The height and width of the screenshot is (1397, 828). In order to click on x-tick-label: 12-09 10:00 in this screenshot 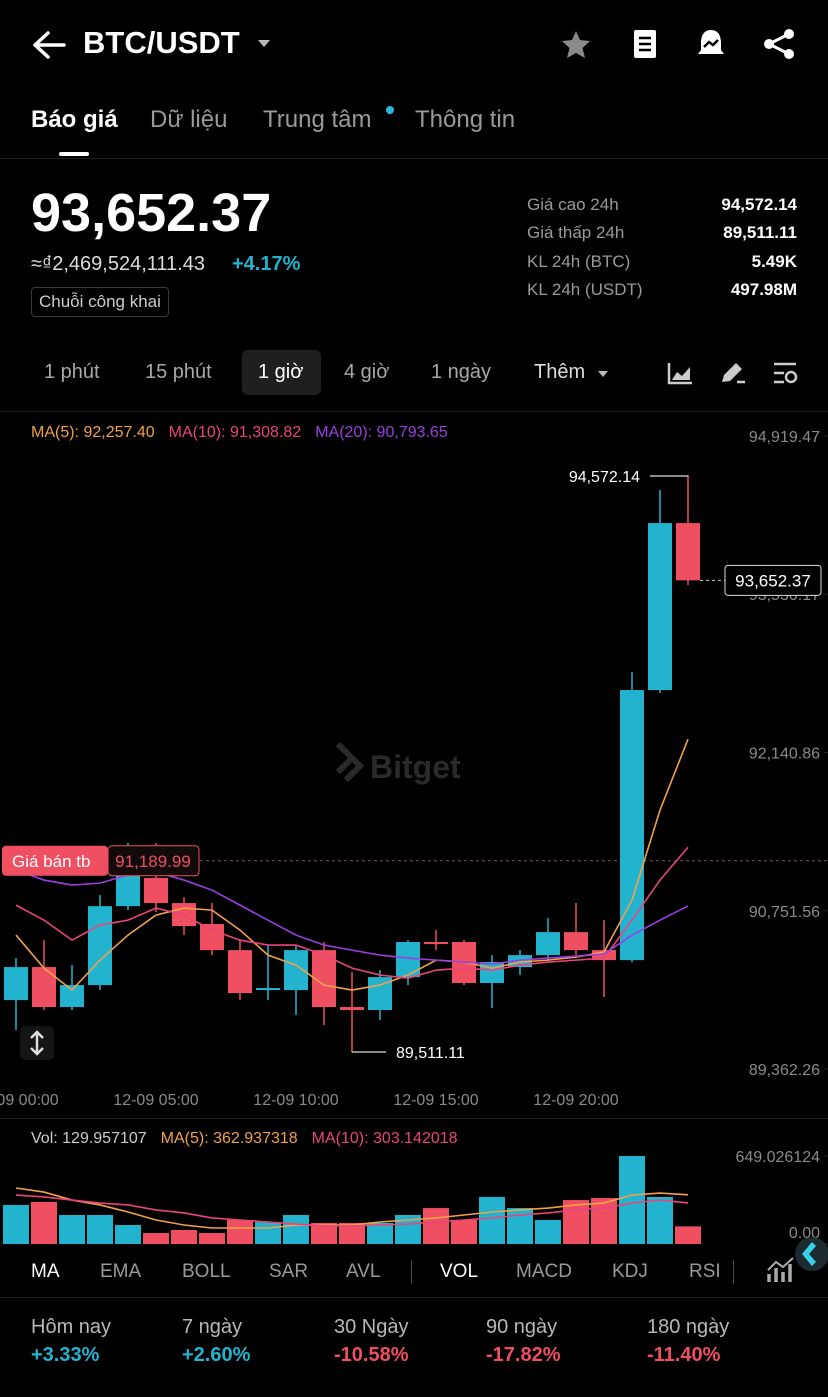, I will do `click(296, 1100)`.